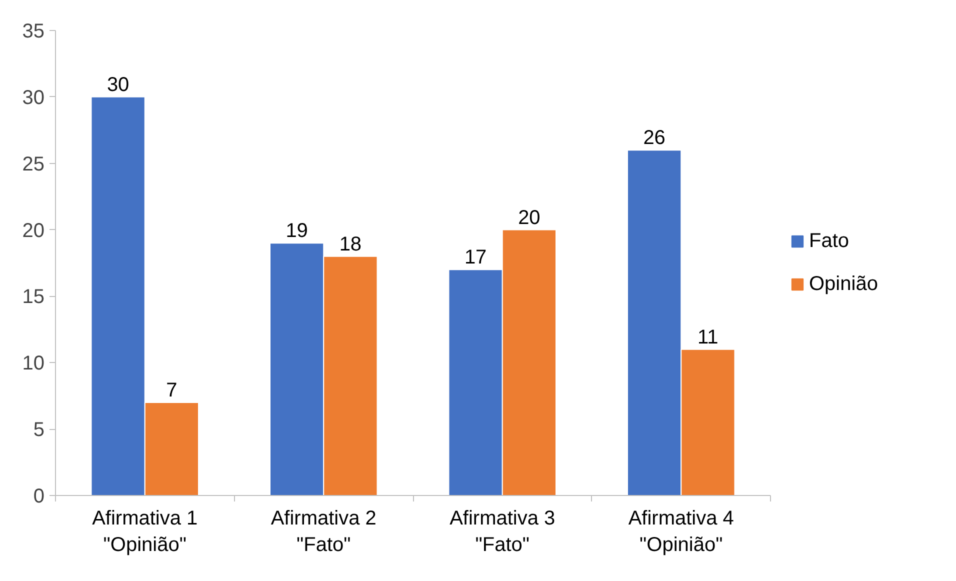 The image size is (956, 581). What do you see at coordinates (118, 85) in the screenshot?
I see `data-label: 30` at bounding box center [118, 85].